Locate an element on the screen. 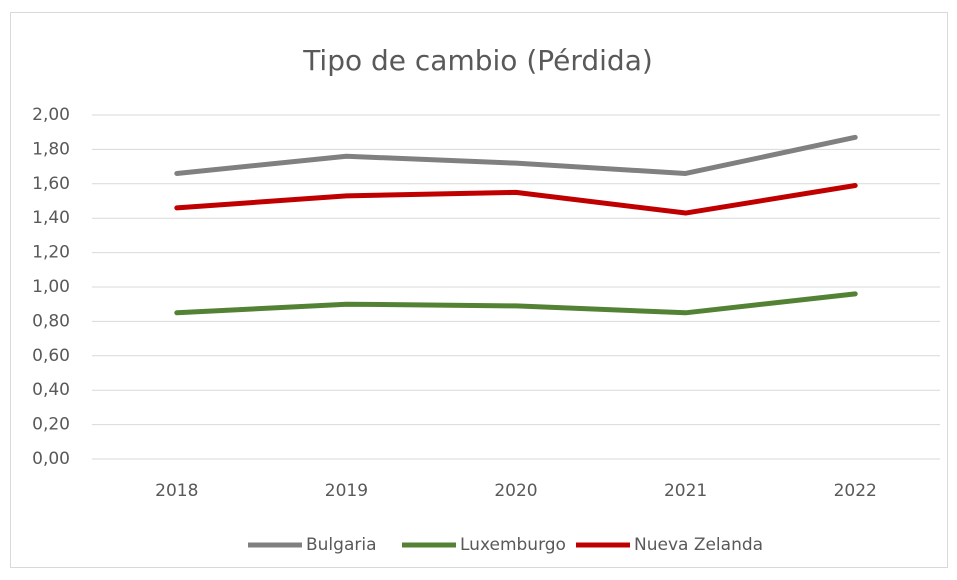 This screenshot has width=957, height=580. x-tick-label: 2019 is located at coordinates (346, 491).